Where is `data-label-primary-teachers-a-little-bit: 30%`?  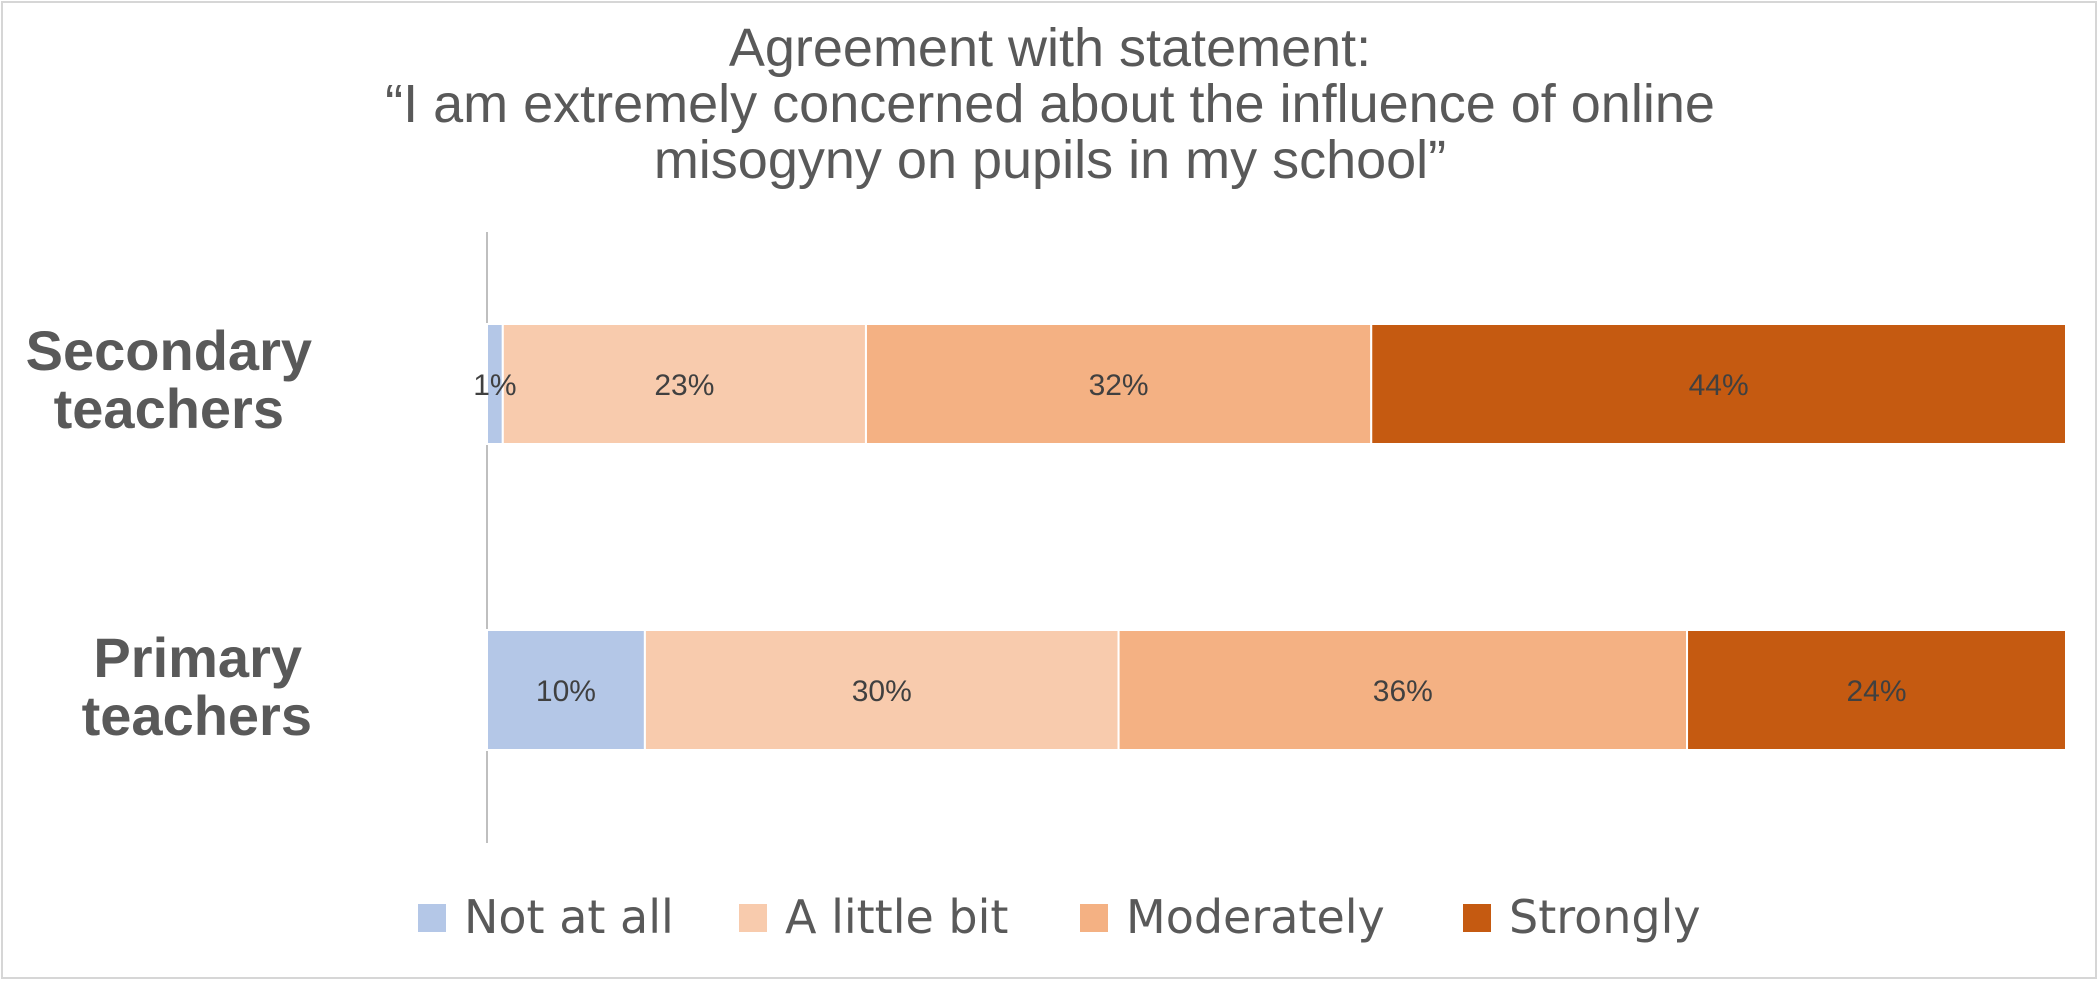
data-label-primary-teachers-a-little-bit: 30% is located at coordinates (882, 691).